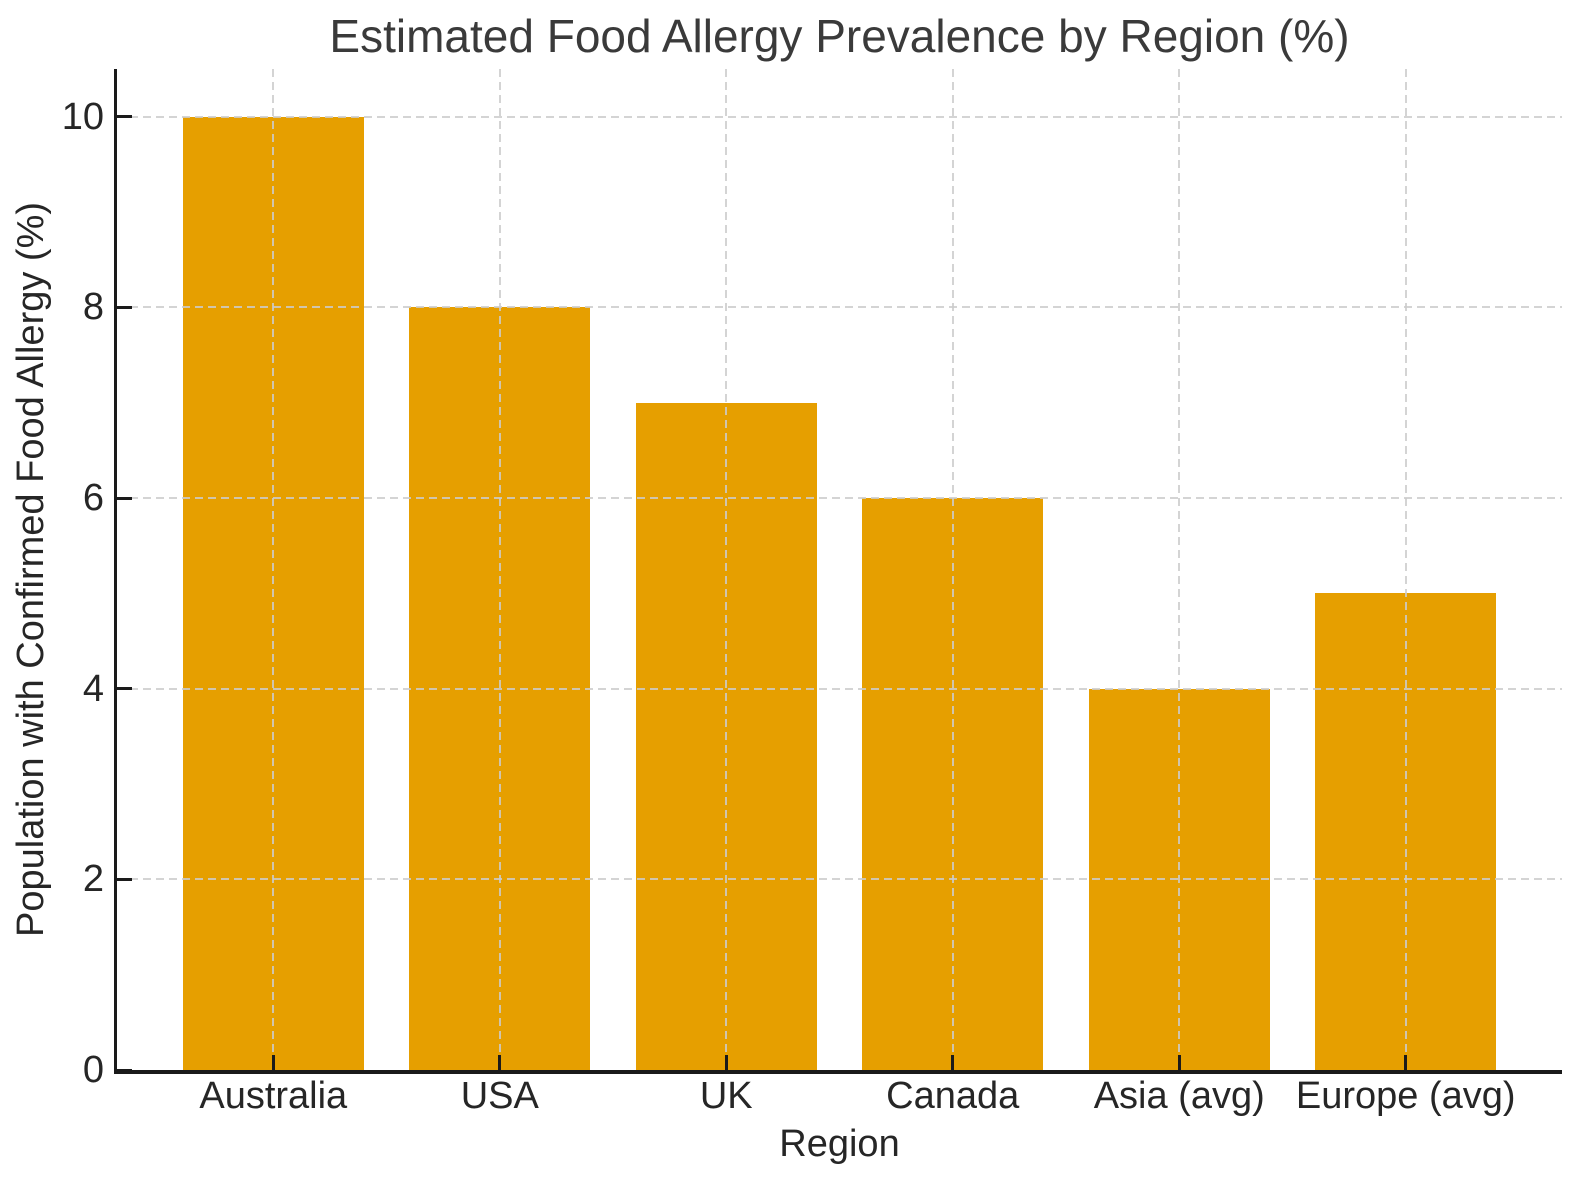 Image resolution: width=1580 pixels, height=1180 pixels. Describe the element at coordinates (93, 879) in the screenshot. I see `y-tick-label: 2` at that location.